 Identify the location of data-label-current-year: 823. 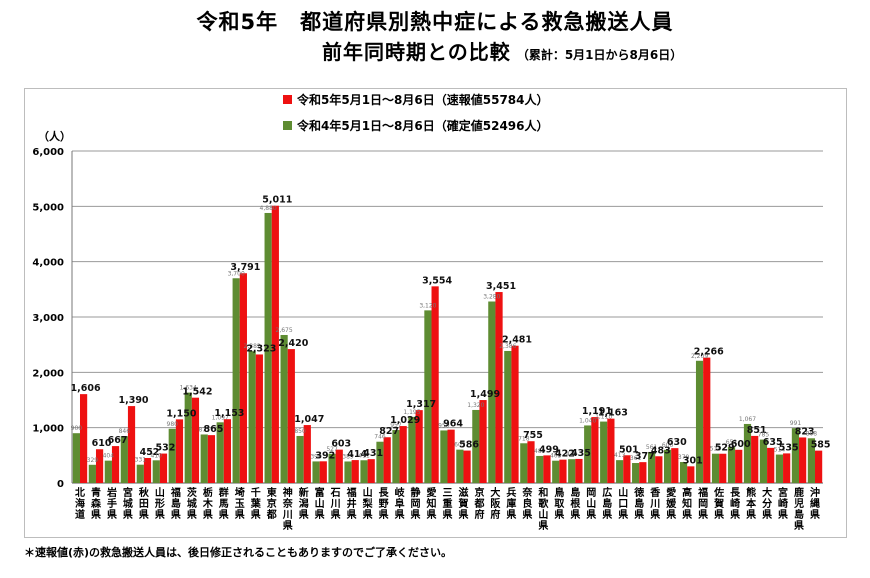
(805, 431).